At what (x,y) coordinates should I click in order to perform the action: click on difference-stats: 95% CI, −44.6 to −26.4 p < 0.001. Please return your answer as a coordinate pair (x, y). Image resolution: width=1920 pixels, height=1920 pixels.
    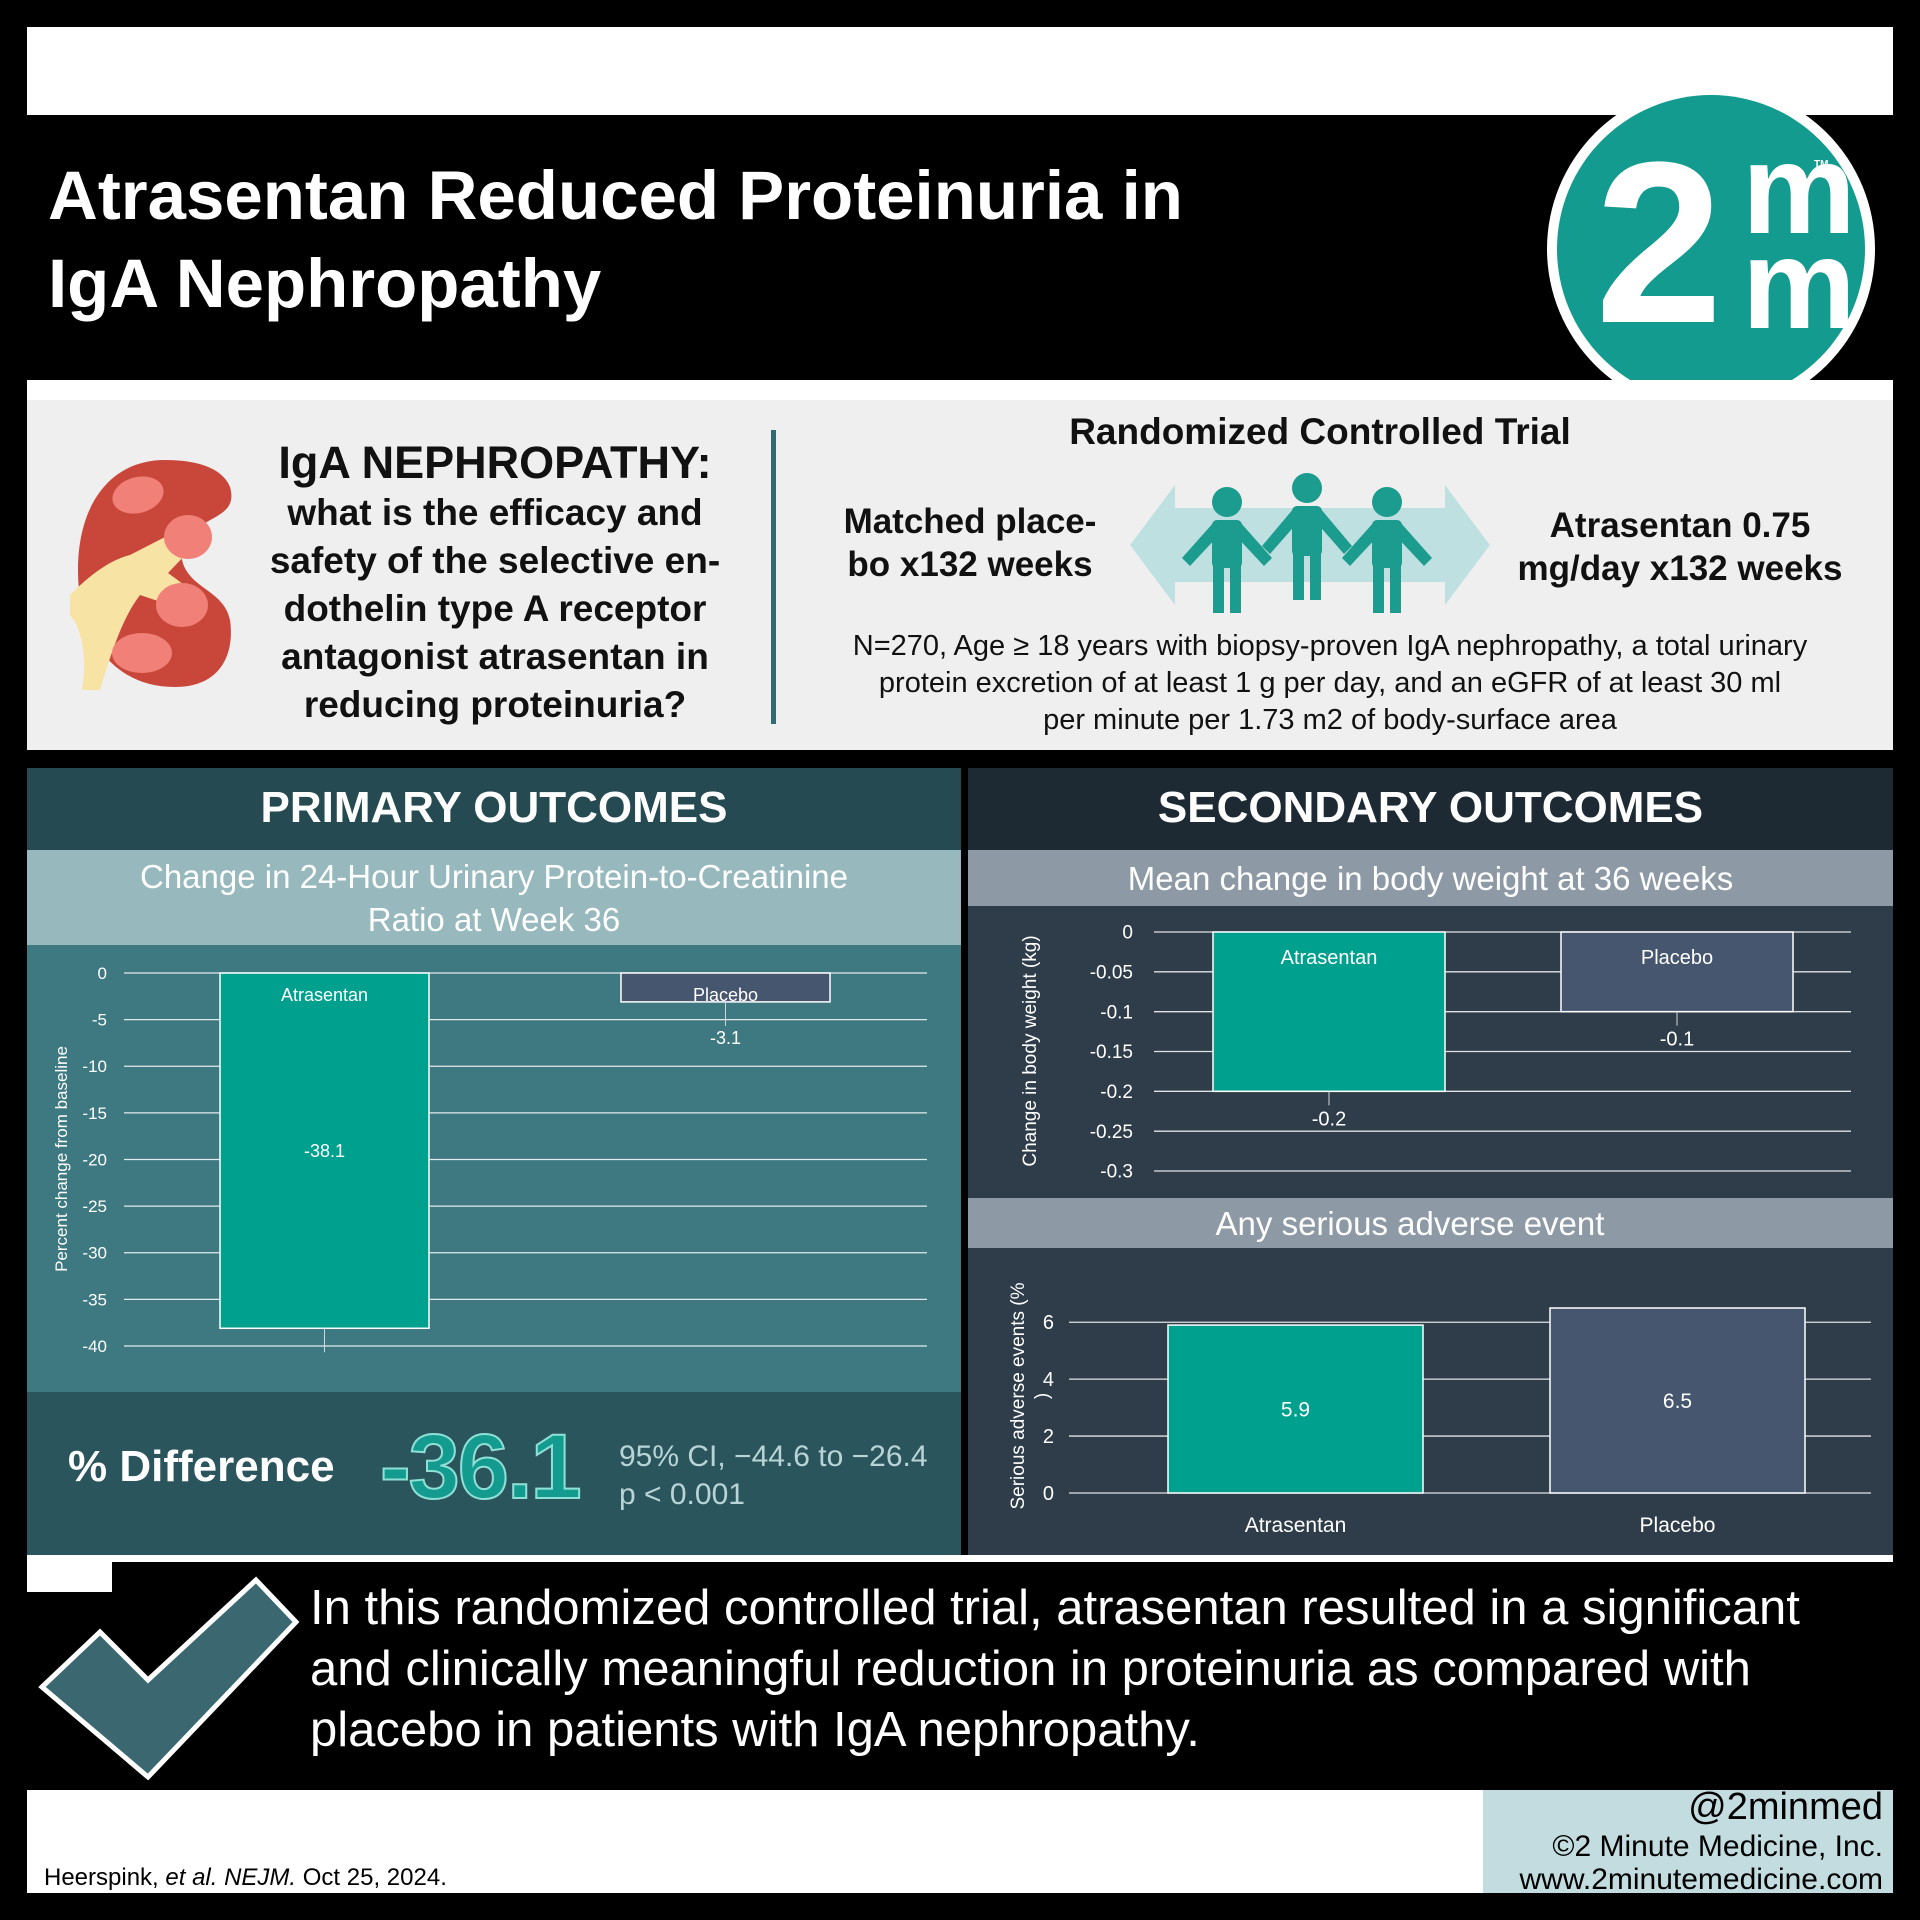
    Looking at the image, I should click on (773, 1476).